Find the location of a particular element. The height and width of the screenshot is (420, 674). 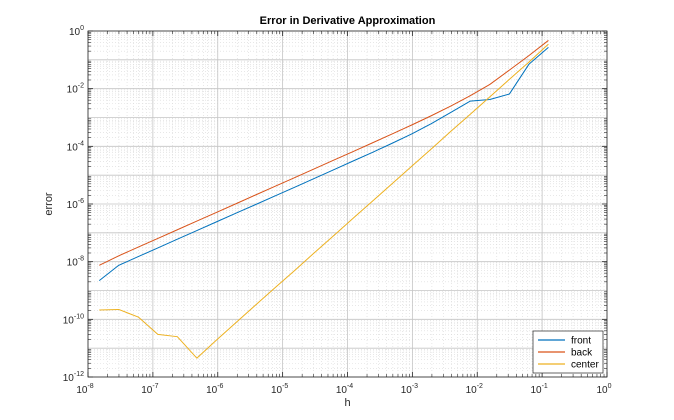

y-tick-label: 10⁻⁸ is located at coordinates (75, 262).